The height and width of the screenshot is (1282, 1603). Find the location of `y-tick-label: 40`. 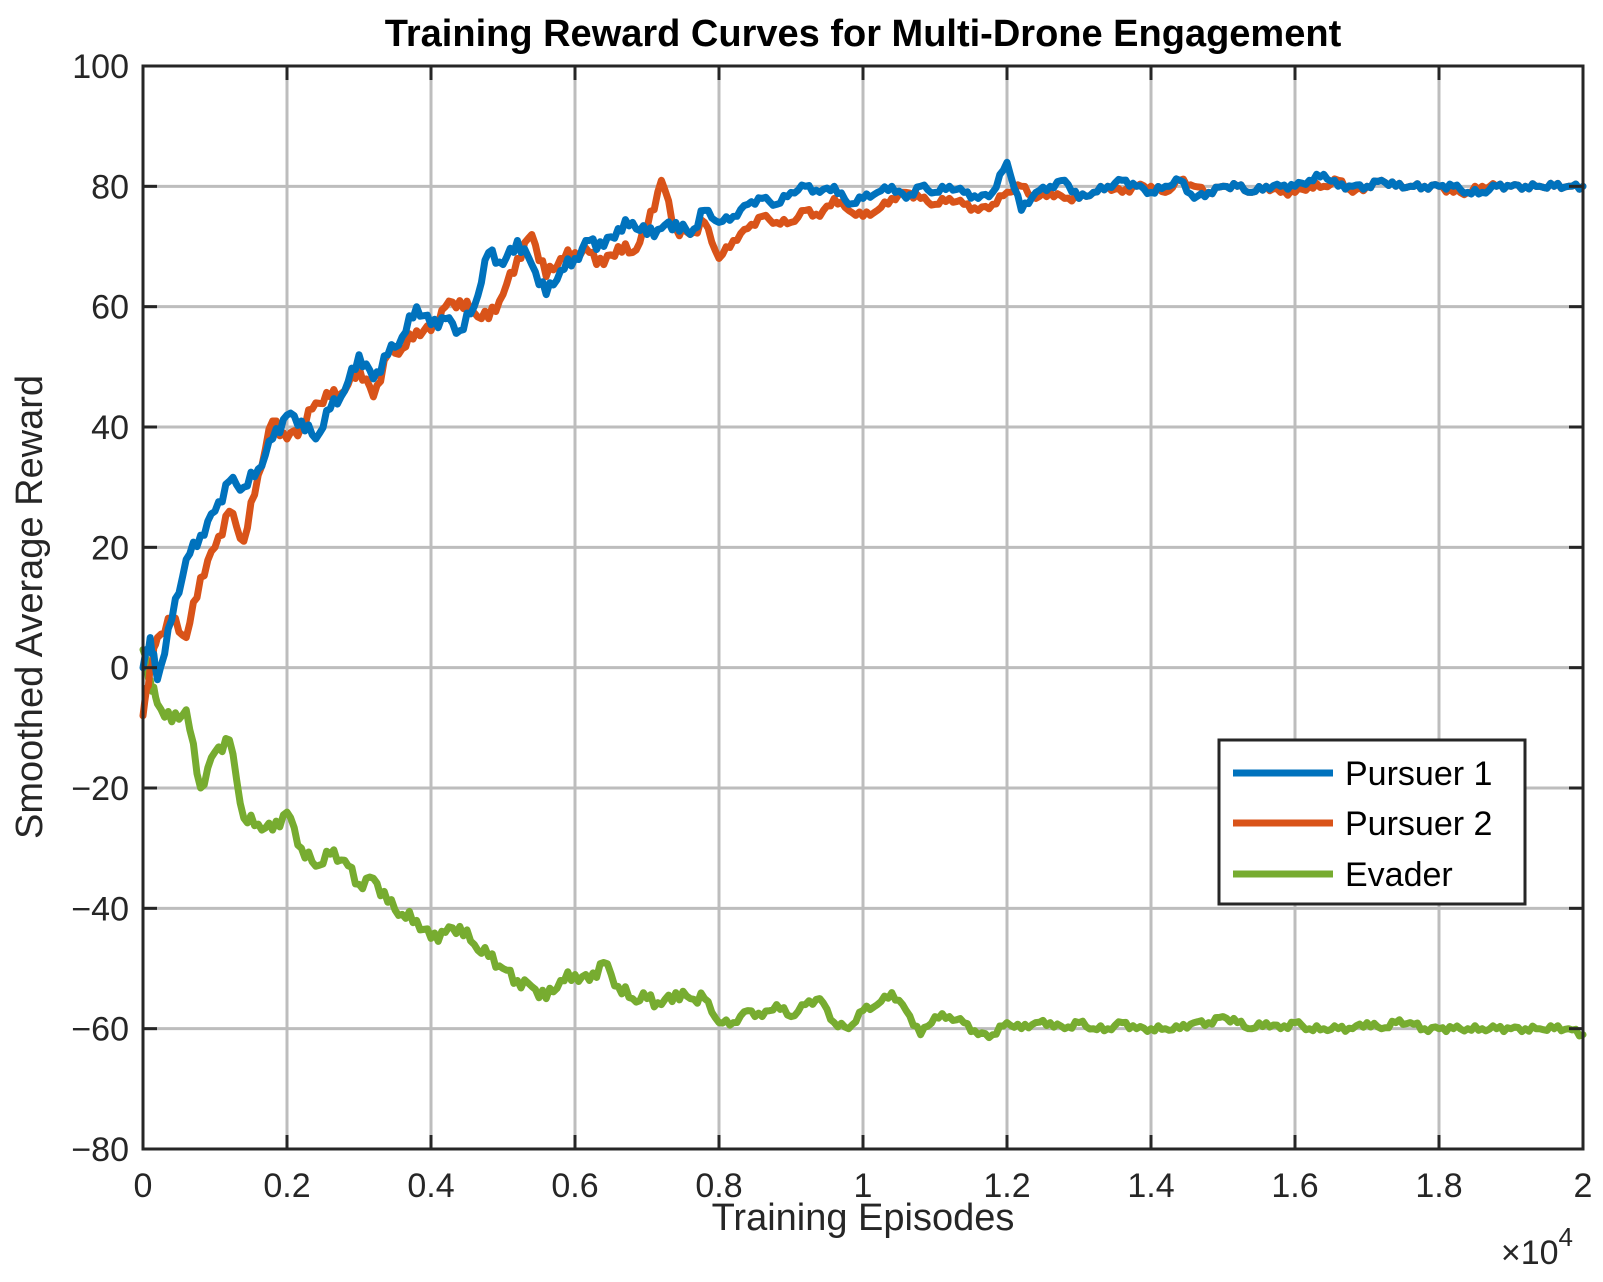

y-tick-label: 40 is located at coordinates (110, 428).